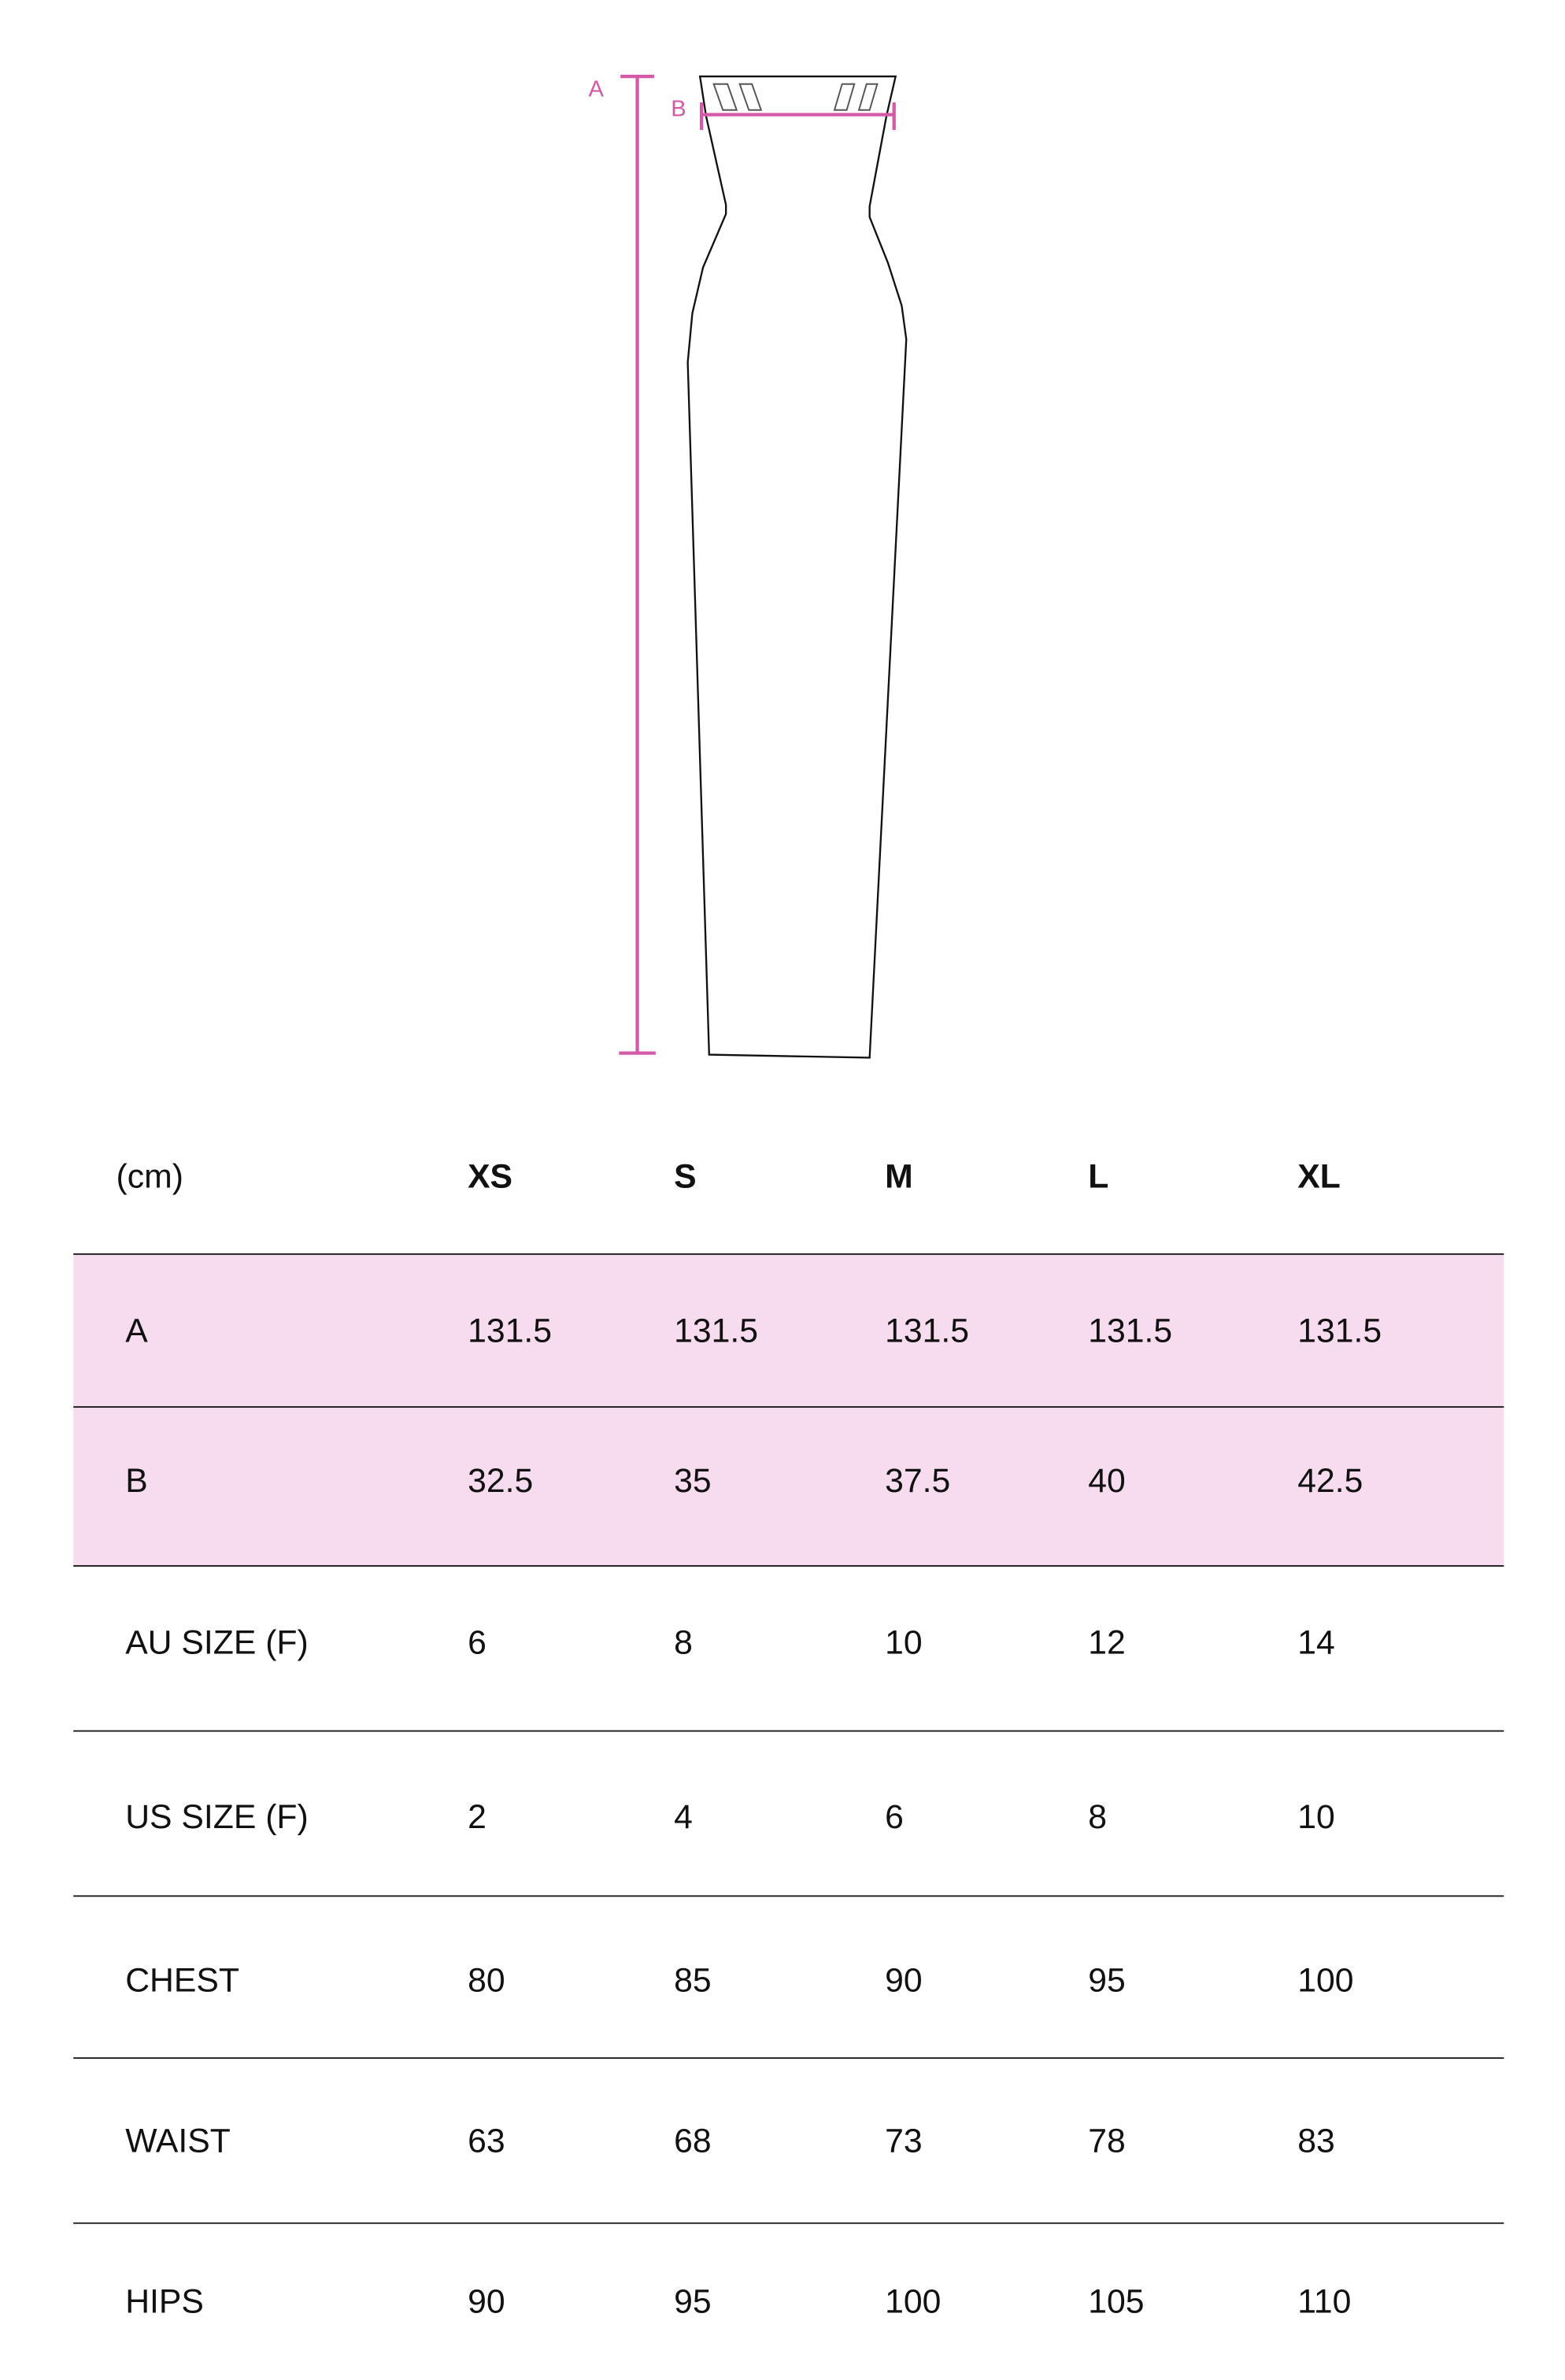  I want to click on row-label: AU SIZE (F), so click(217, 1642).